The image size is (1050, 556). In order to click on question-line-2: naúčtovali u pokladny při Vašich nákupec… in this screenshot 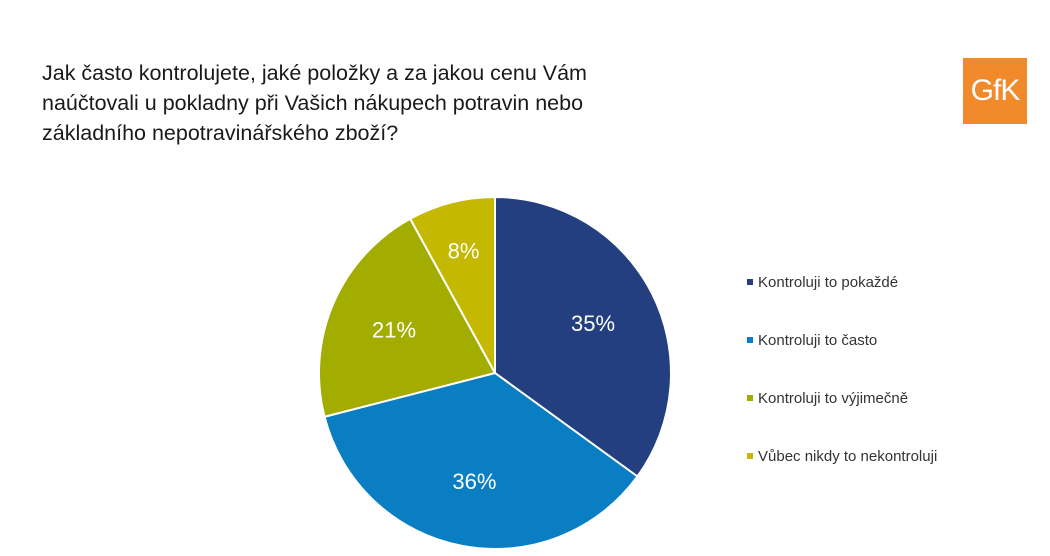, I will do `click(313, 103)`.